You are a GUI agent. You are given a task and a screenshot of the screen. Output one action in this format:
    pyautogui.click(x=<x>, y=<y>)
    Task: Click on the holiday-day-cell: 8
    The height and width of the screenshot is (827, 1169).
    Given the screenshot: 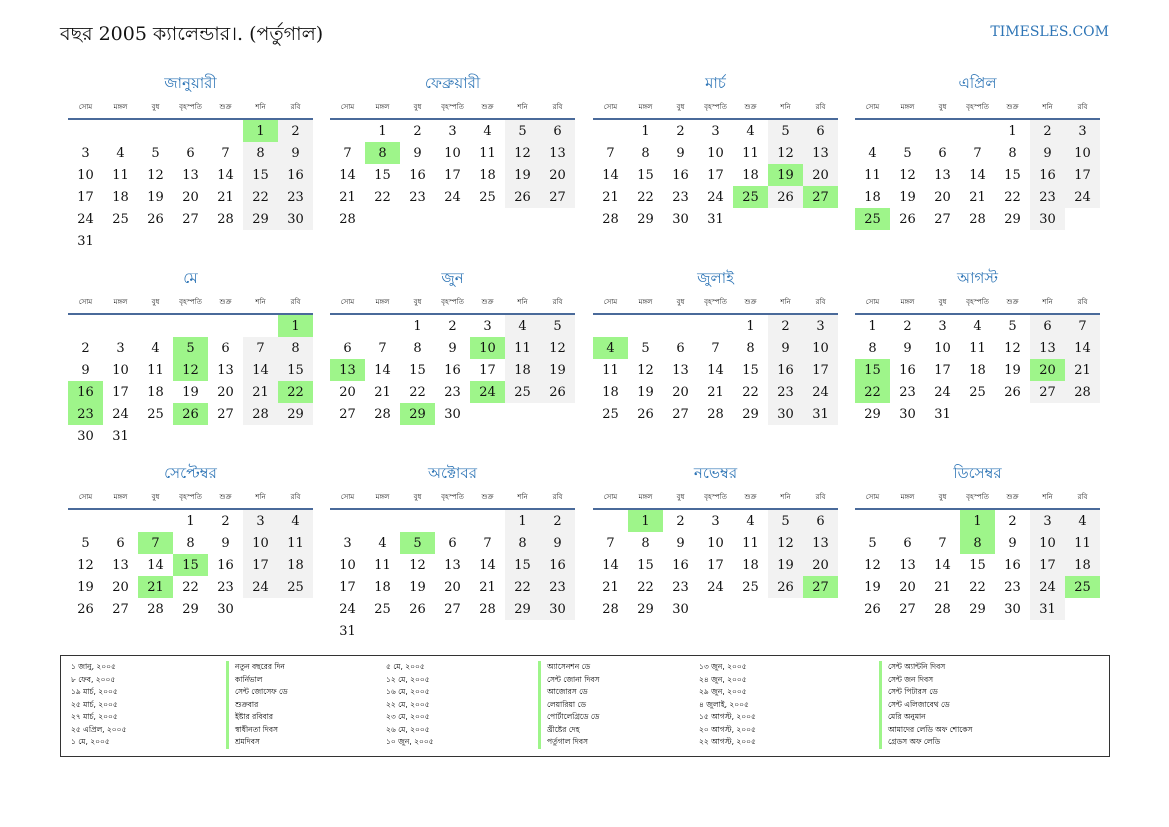 What is the action you would take?
    pyautogui.click(x=977, y=543)
    